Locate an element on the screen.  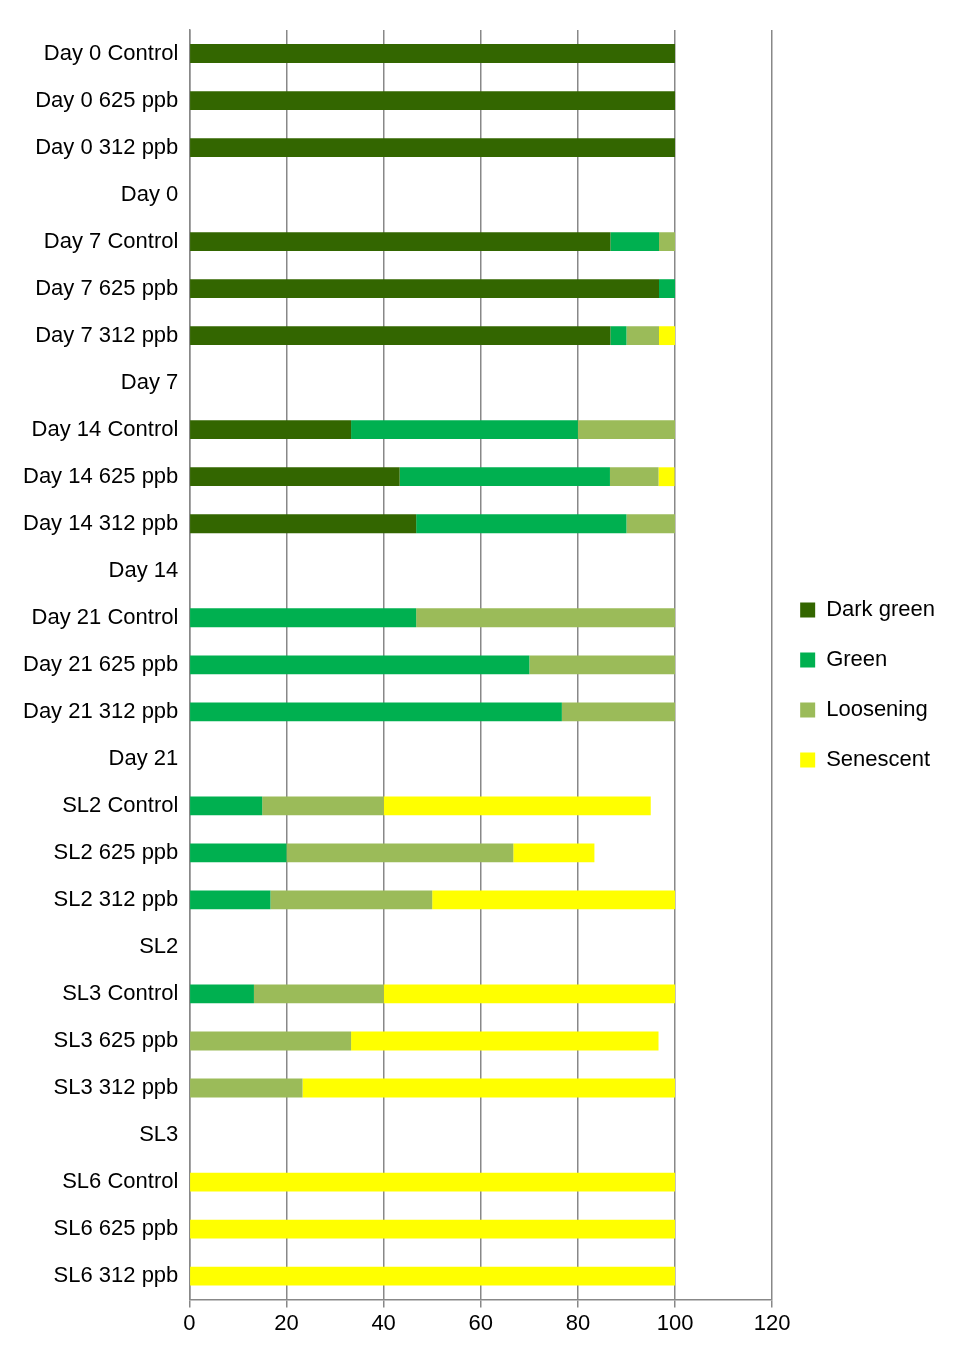
y-tick-label: Day 21 is located at coordinates (143, 757).